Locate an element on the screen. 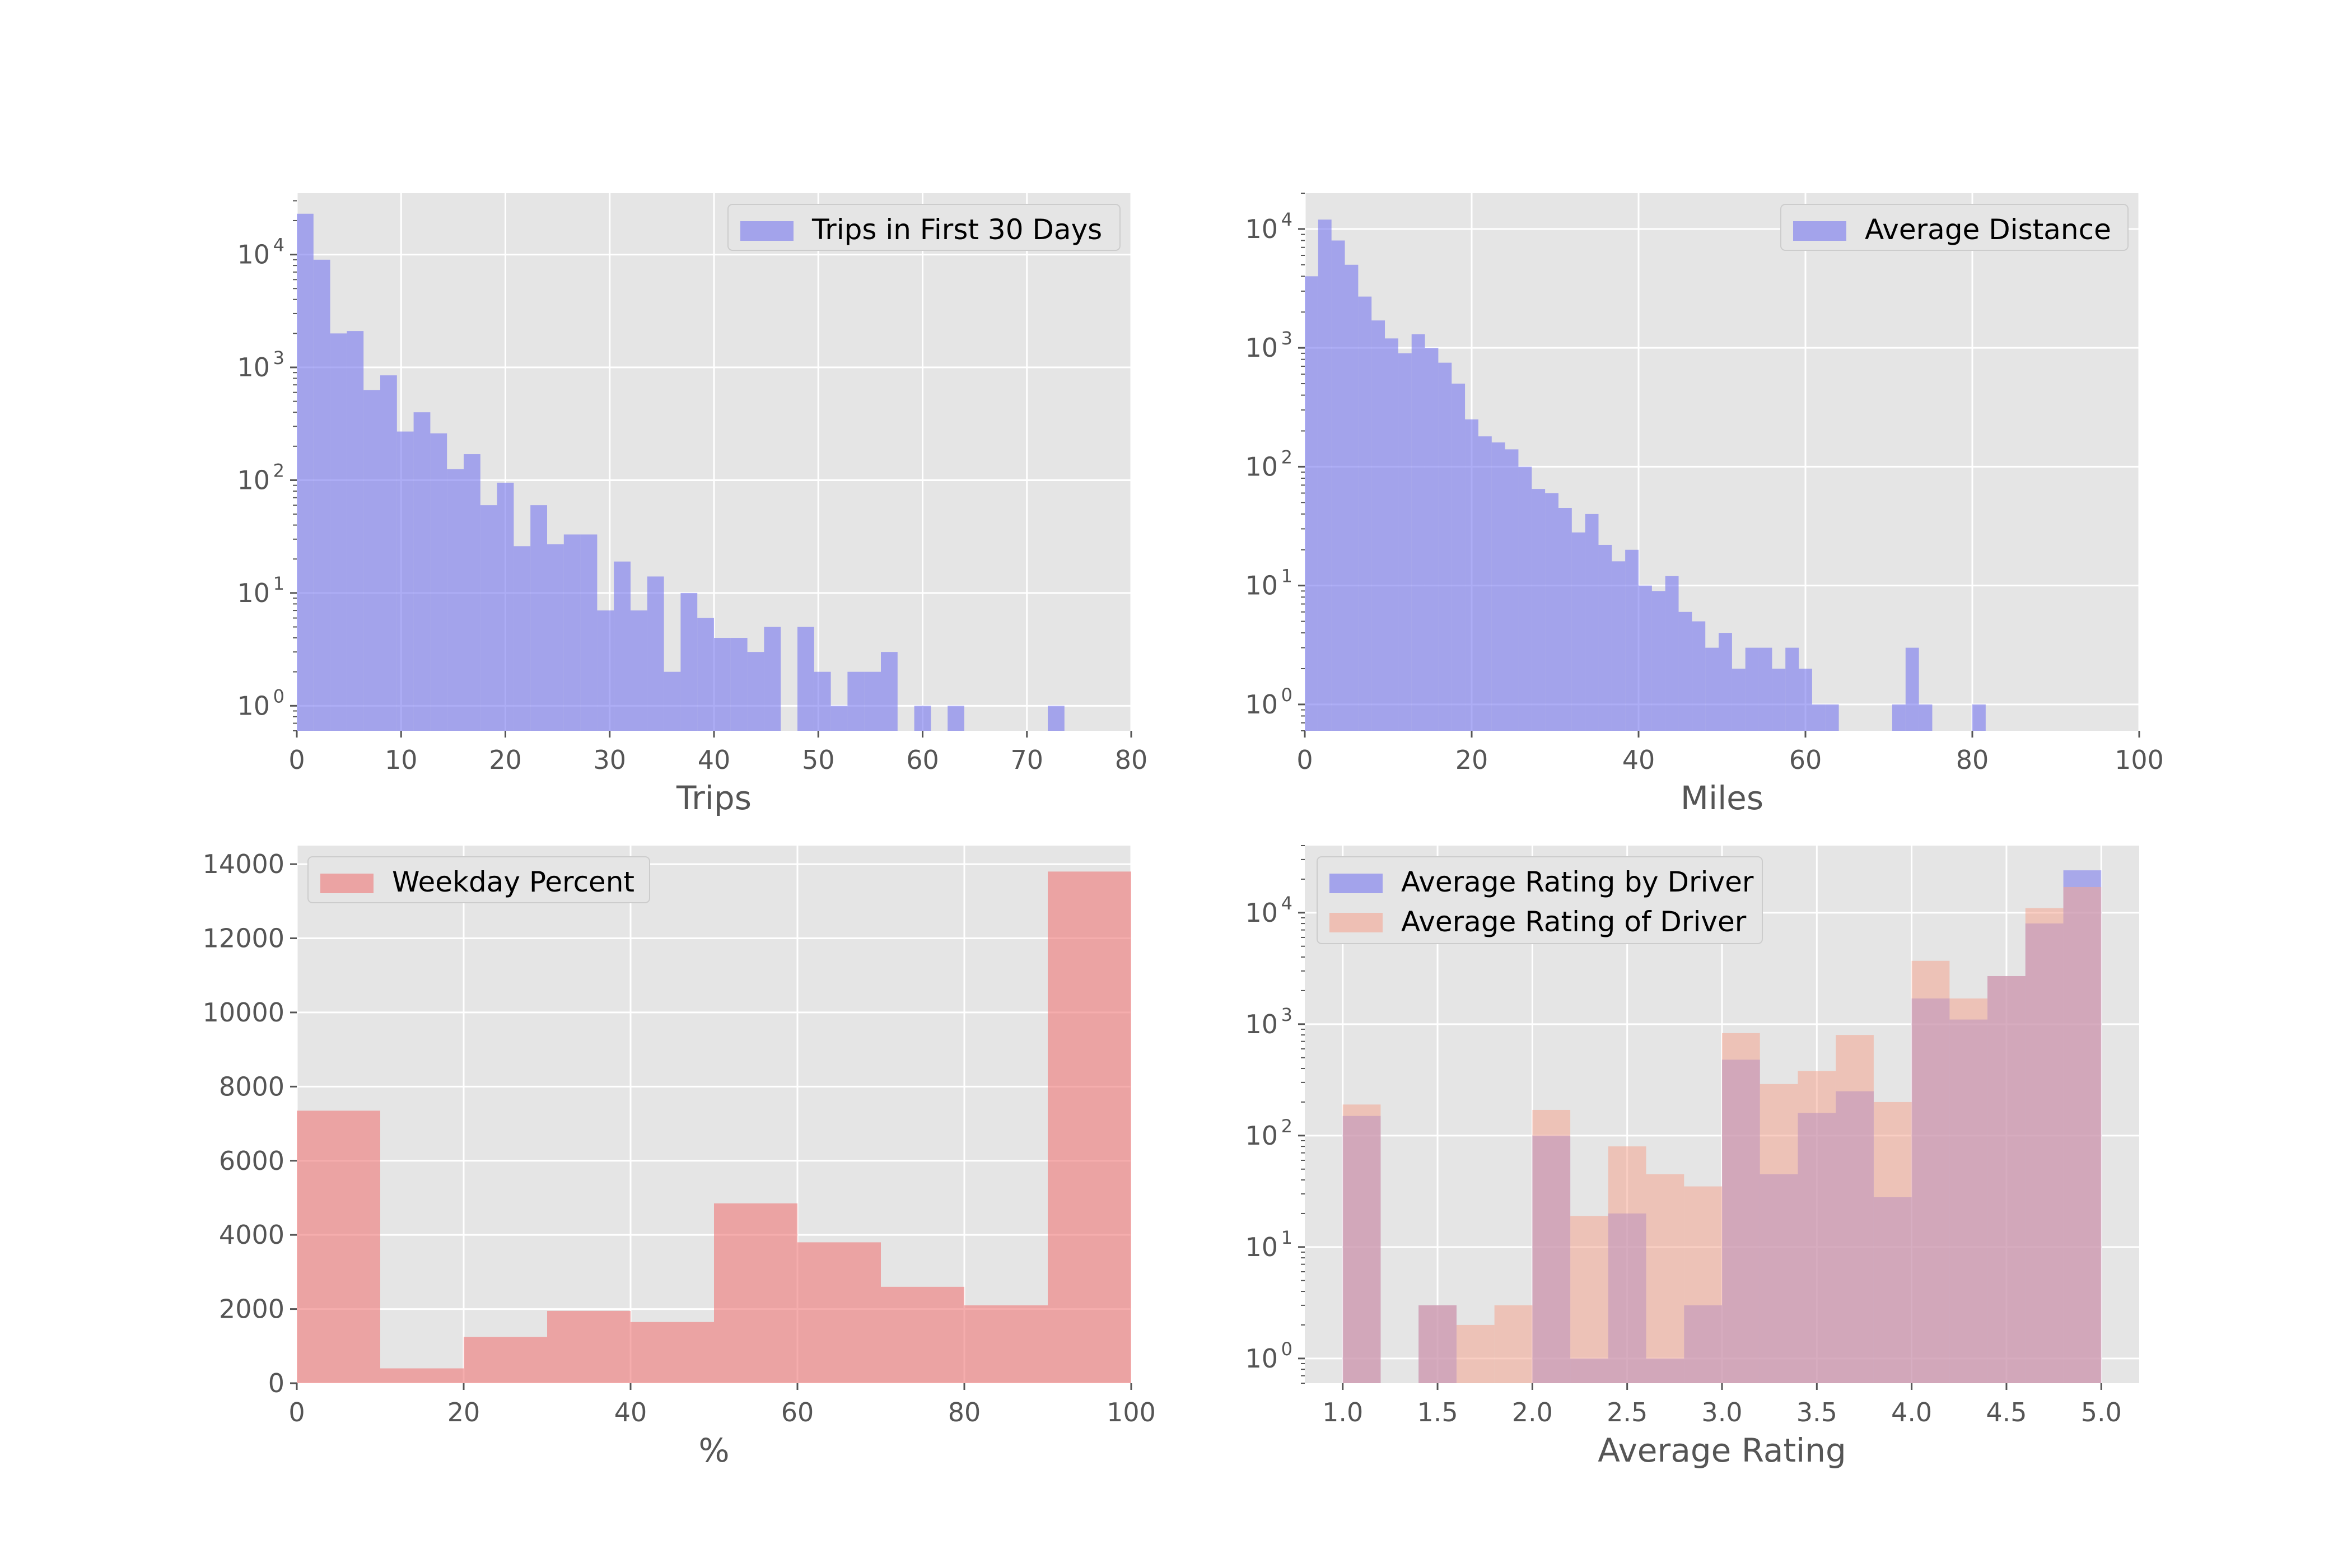 The width and height of the screenshot is (2352, 1568). rating-bars is located at coordinates (1722, 1127).